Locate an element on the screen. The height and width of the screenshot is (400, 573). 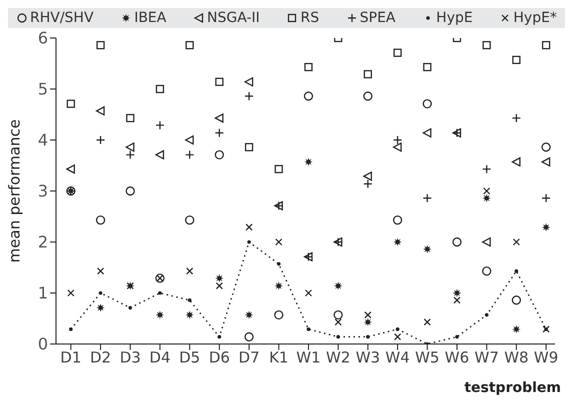
x-axis-title: testproblem is located at coordinates (512, 388).